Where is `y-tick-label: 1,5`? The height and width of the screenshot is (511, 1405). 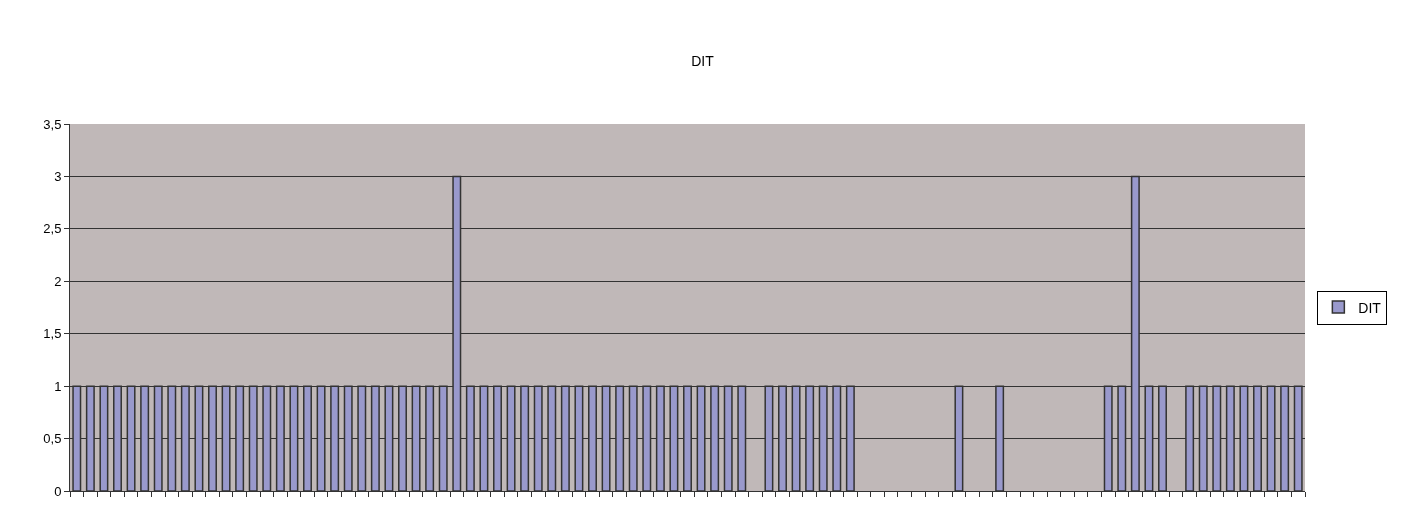
y-tick-label: 1,5 is located at coordinates (52, 334).